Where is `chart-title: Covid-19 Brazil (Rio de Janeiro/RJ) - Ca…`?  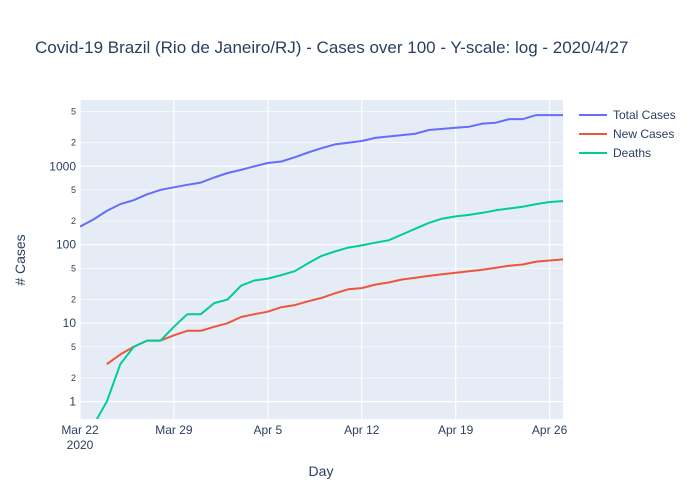
chart-title: Covid-19 Brazil (Rio de Janeiro/RJ) - Ca… is located at coordinates (331, 47).